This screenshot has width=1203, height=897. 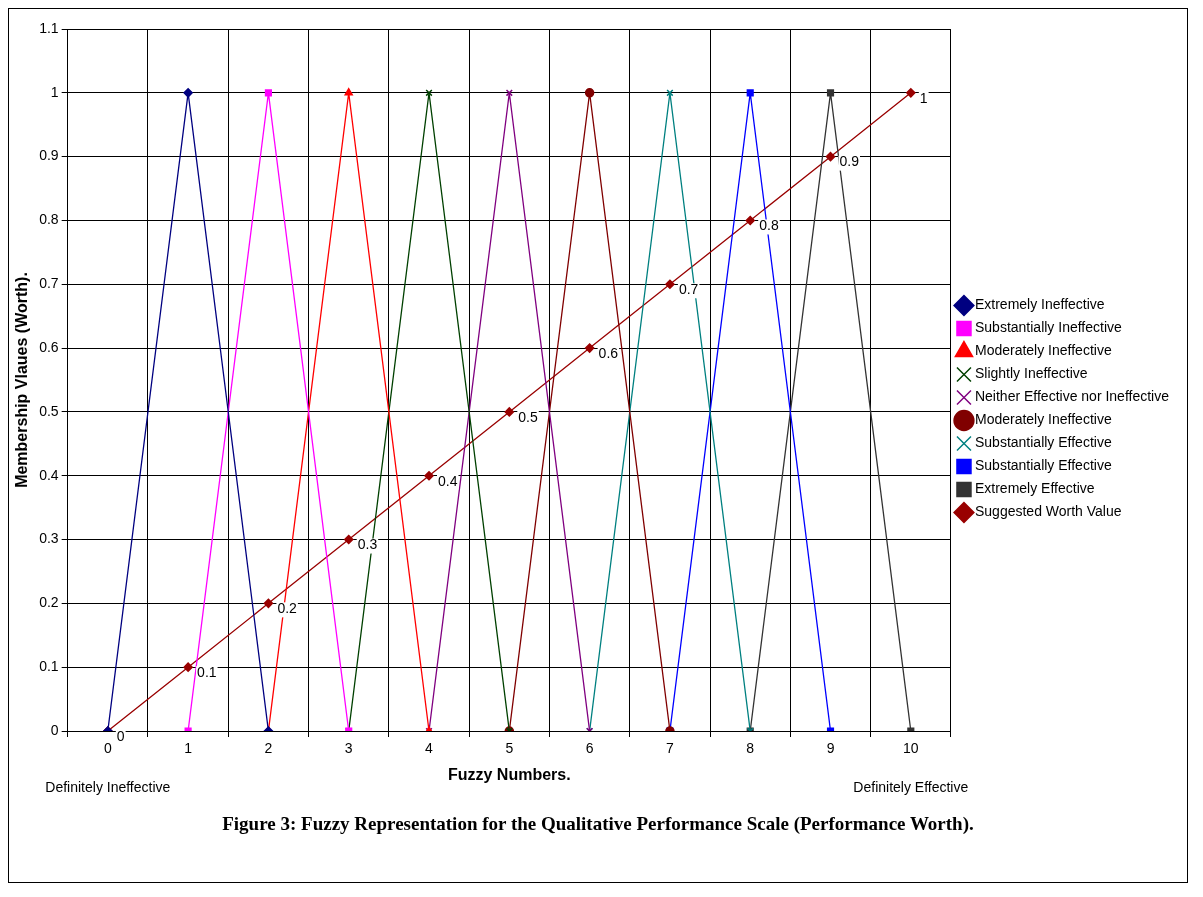 What do you see at coordinates (509, 774) in the screenshot?
I see `x-axis-title: Fuzzy Numbers.` at bounding box center [509, 774].